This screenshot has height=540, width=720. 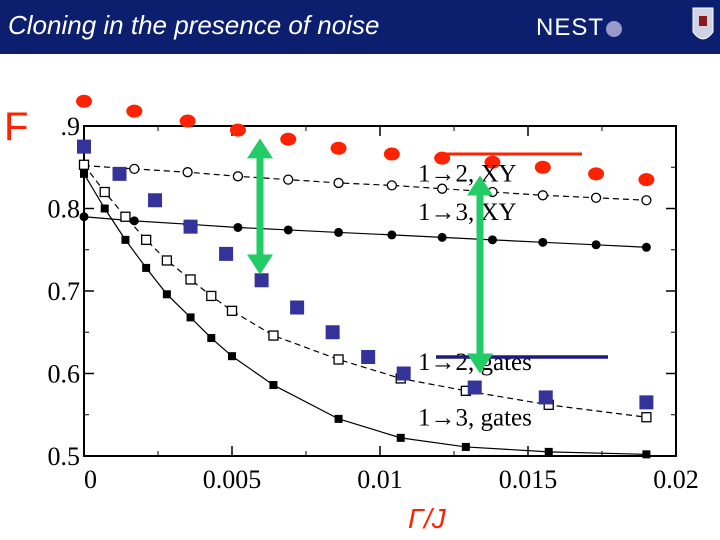 What do you see at coordinates (232, 479) in the screenshot?
I see `x-tick-label: 0.005` at bounding box center [232, 479].